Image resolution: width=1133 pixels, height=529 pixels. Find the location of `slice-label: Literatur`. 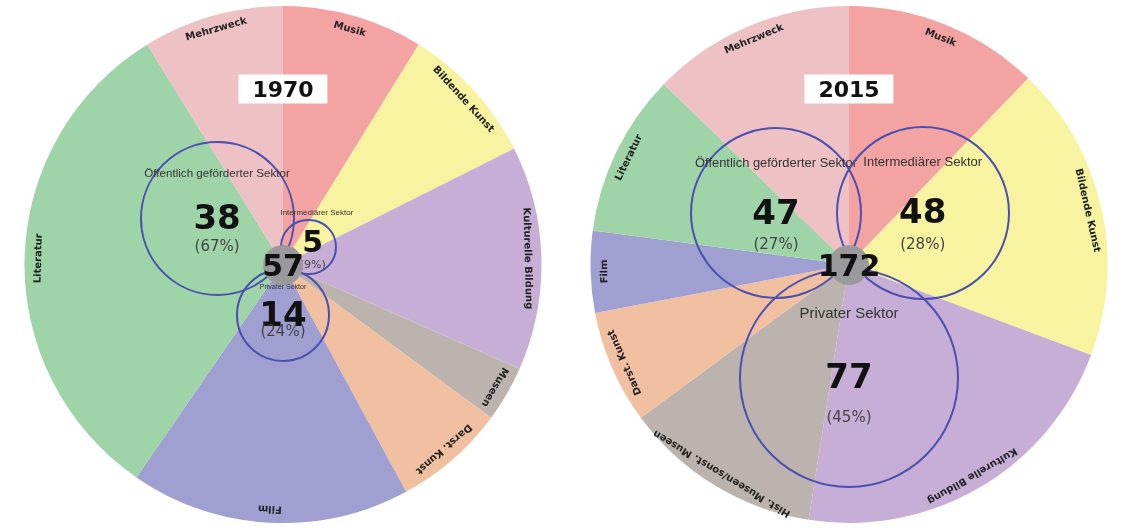

slice-label: Literatur is located at coordinates (37, 258).